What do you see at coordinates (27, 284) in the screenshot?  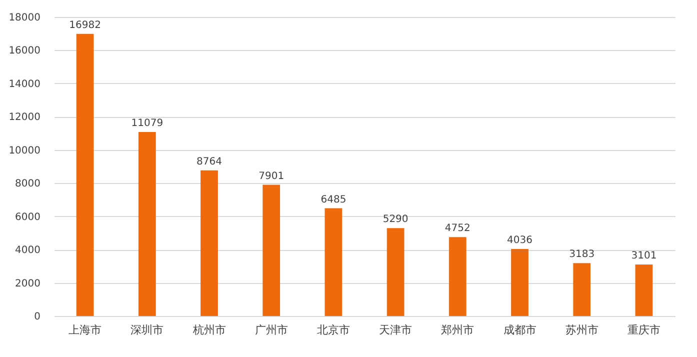 I see `y-tick-label: 2000` at bounding box center [27, 284].